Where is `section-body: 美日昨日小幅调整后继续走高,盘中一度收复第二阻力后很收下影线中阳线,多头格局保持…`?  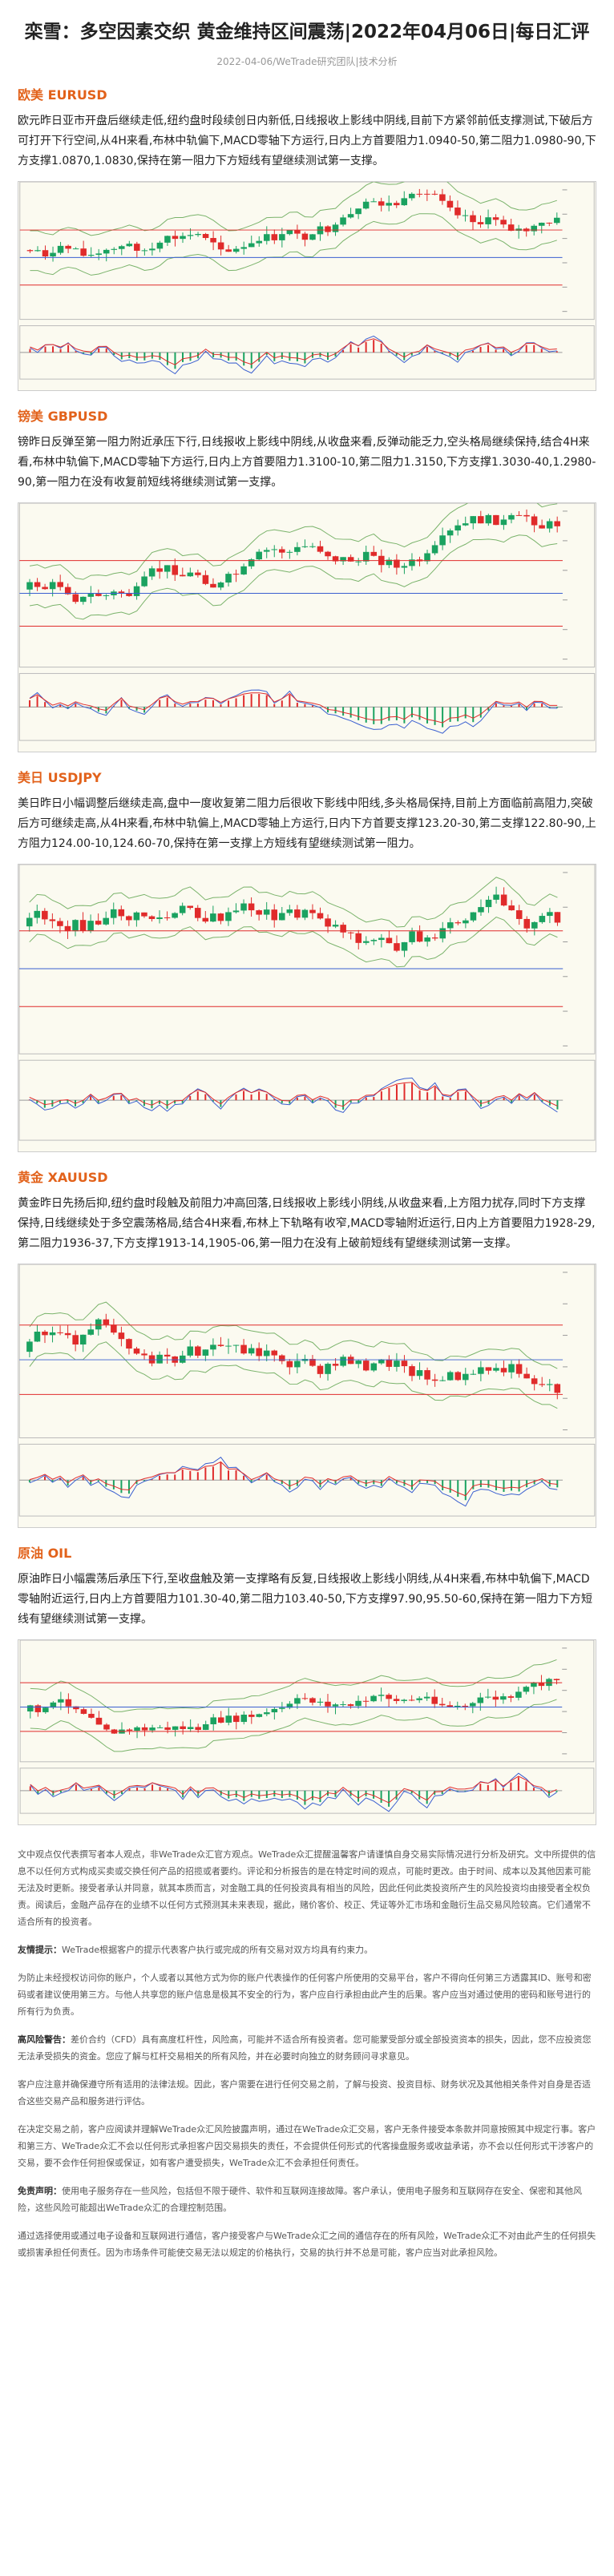
section-body: 美日昨日小幅调整后继续走高,盘中一度收复第二阻力后很收下影线中阳线,多头格局保持… is located at coordinates (307, 823).